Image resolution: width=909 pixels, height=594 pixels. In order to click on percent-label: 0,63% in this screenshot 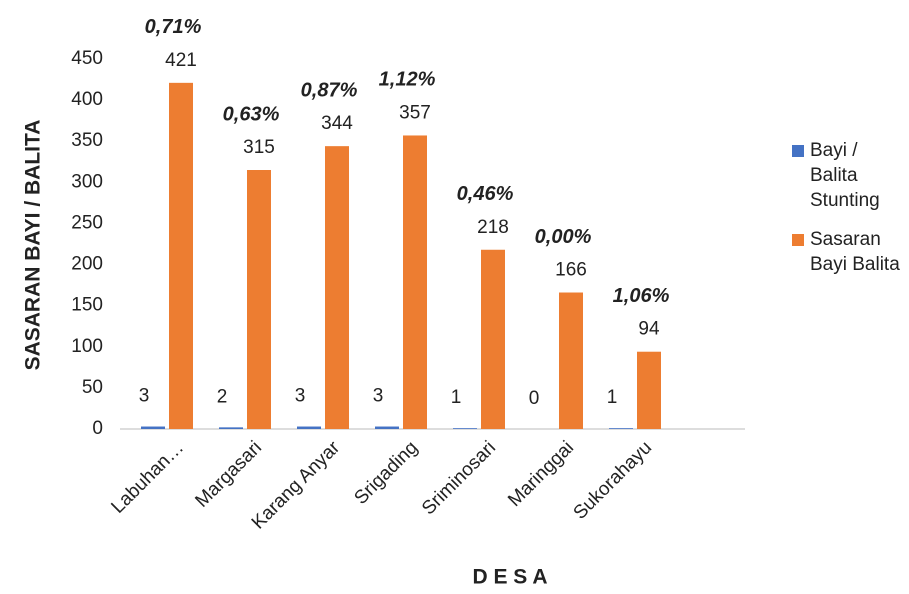, I will do `click(251, 114)`.